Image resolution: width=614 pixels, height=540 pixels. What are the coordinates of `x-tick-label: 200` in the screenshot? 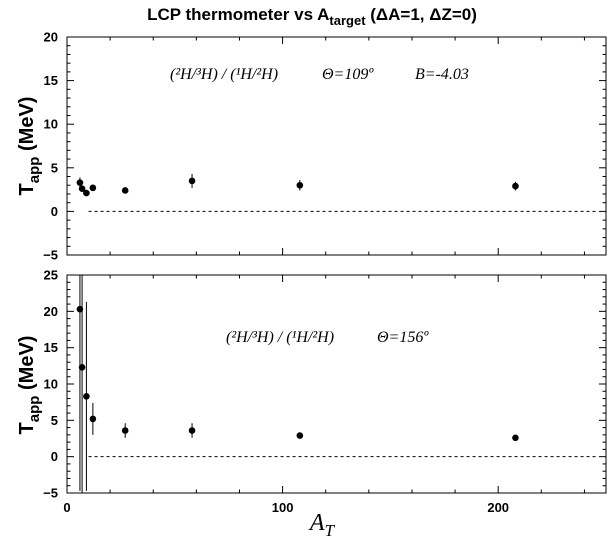 It's located at (498, 507).